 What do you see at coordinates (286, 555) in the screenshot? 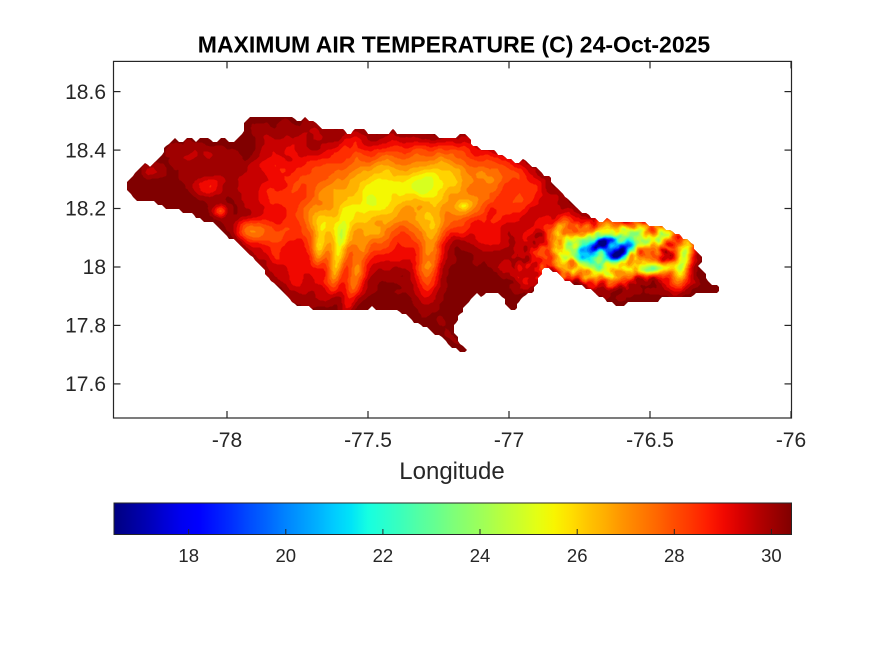
I see `svg-text: 20` at bounding box center [286, 555].